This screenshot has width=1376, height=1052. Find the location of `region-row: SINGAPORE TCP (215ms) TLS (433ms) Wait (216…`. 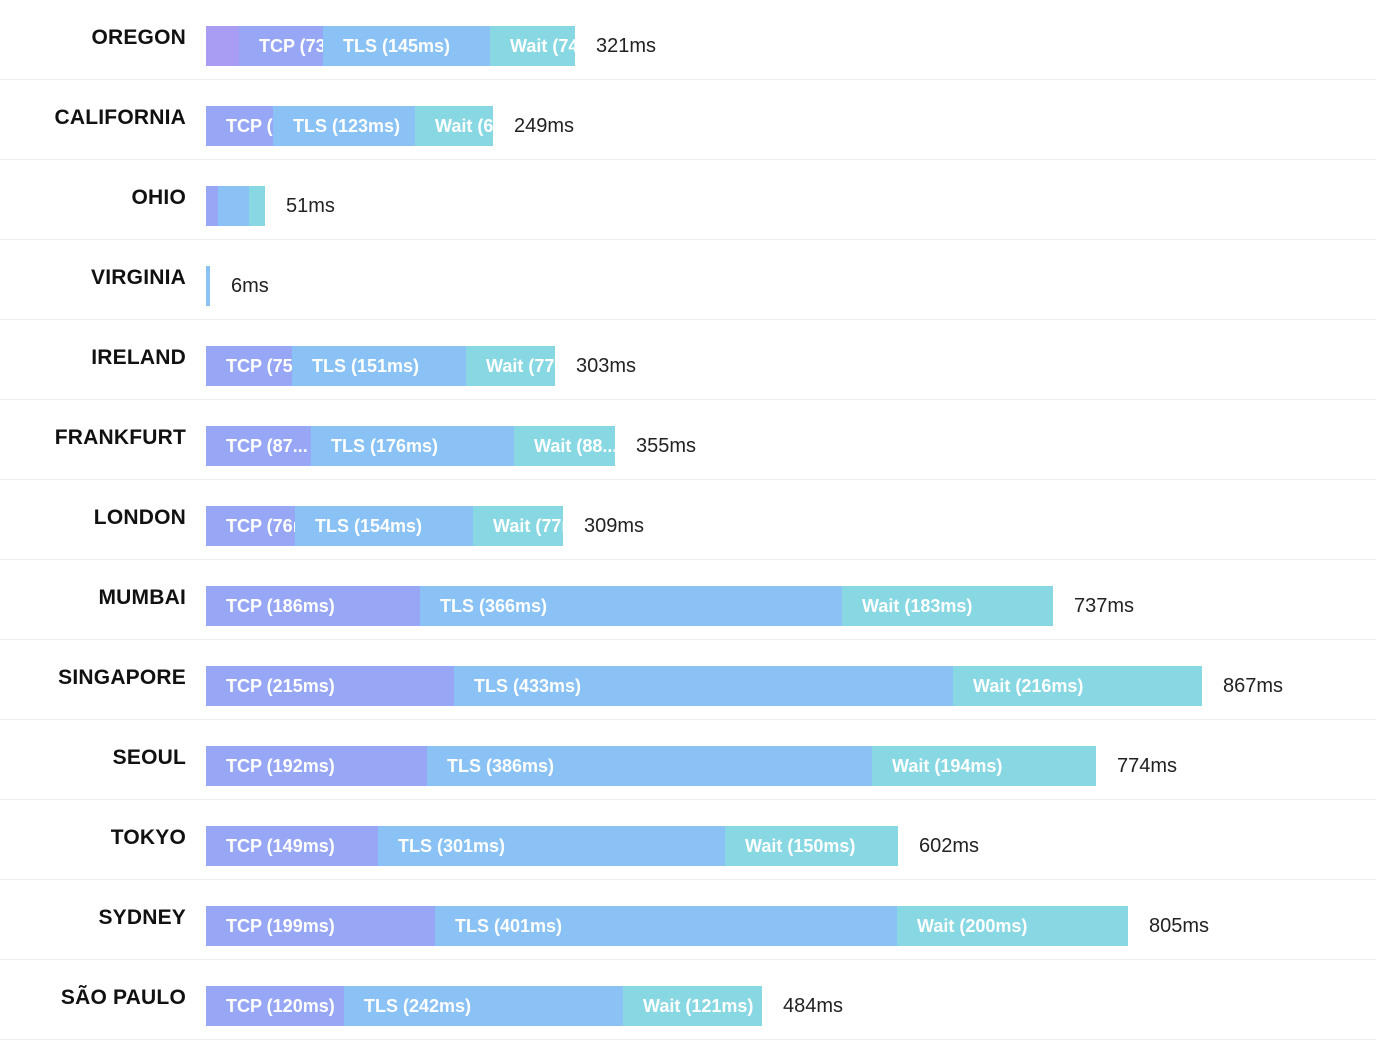

region-row: SINGAPORE TCP (215ms) TLS (433ms) Wait (216… is located at coordinates (688, 680).